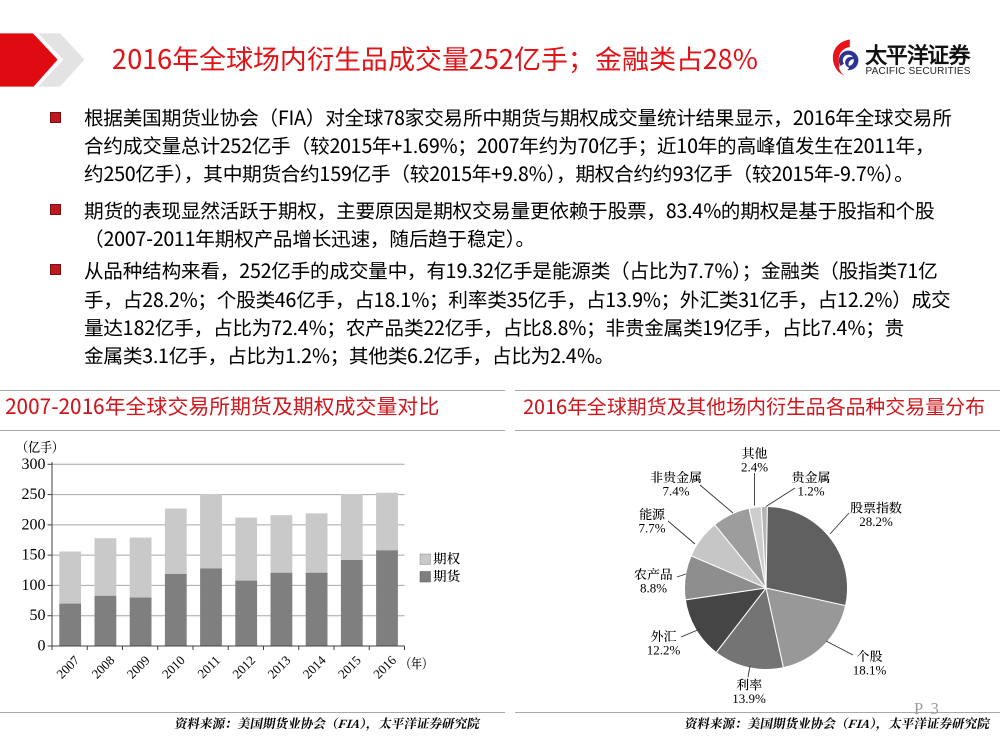 Image resolution: width=1000 pixels, height=750 pixels. I want to click on svg-text: 100, so click(34, 583).